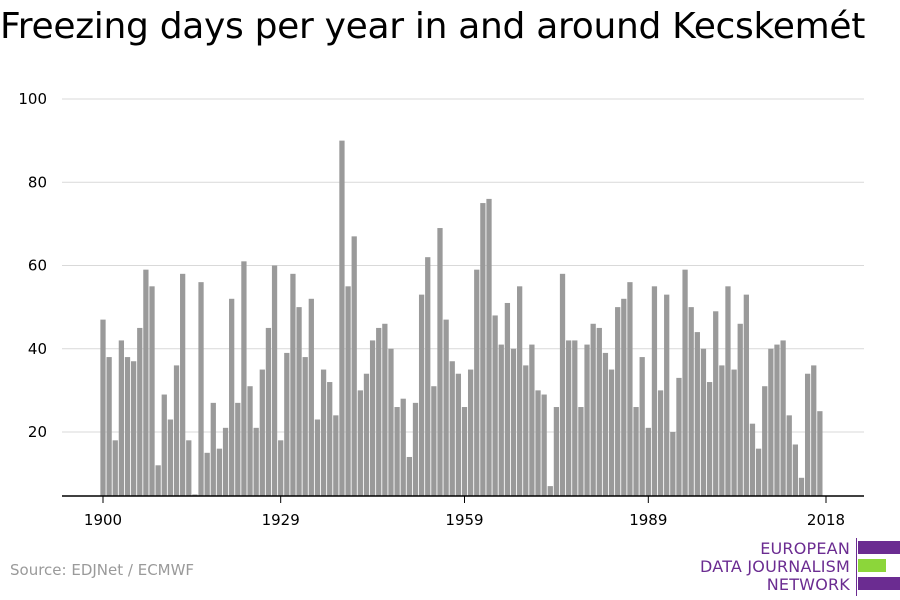 The image size is (900, 600). I want to click on x-tick-label: 2018, so click(826, 520).